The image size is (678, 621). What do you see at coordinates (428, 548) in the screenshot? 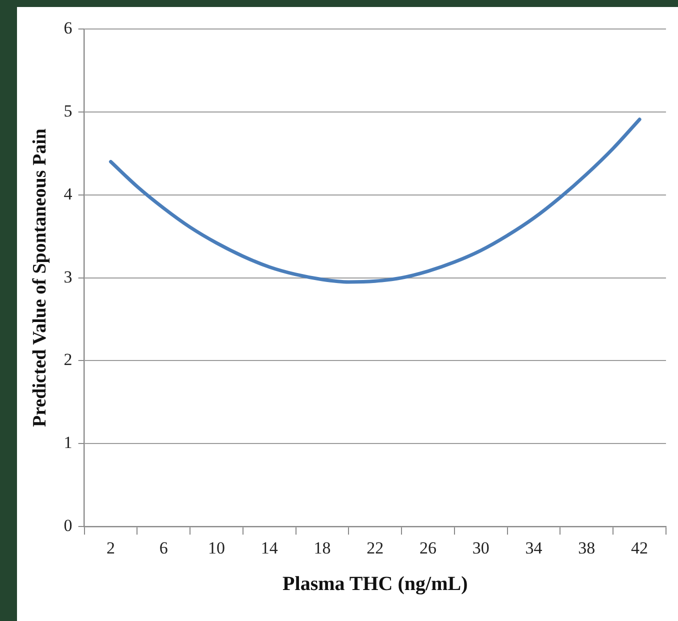
I see `x-tick-label: 26` at bounding box center [428, 548].